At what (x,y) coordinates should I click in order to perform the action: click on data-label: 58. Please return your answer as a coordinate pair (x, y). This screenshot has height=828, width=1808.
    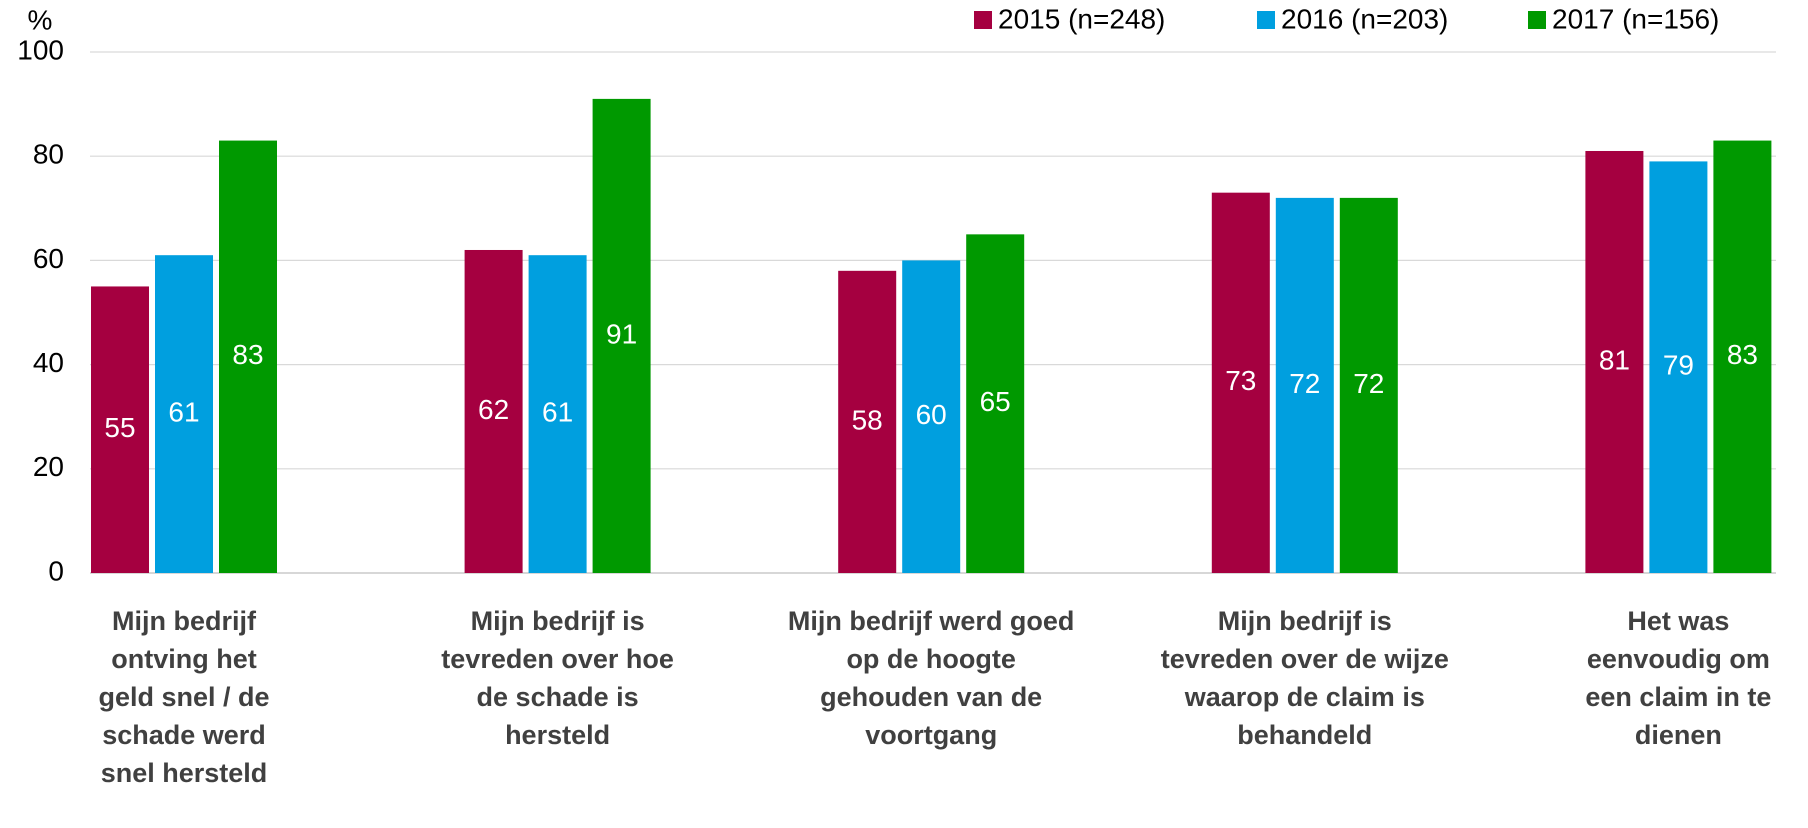
    Looking at the image, I should click on (867, 419).